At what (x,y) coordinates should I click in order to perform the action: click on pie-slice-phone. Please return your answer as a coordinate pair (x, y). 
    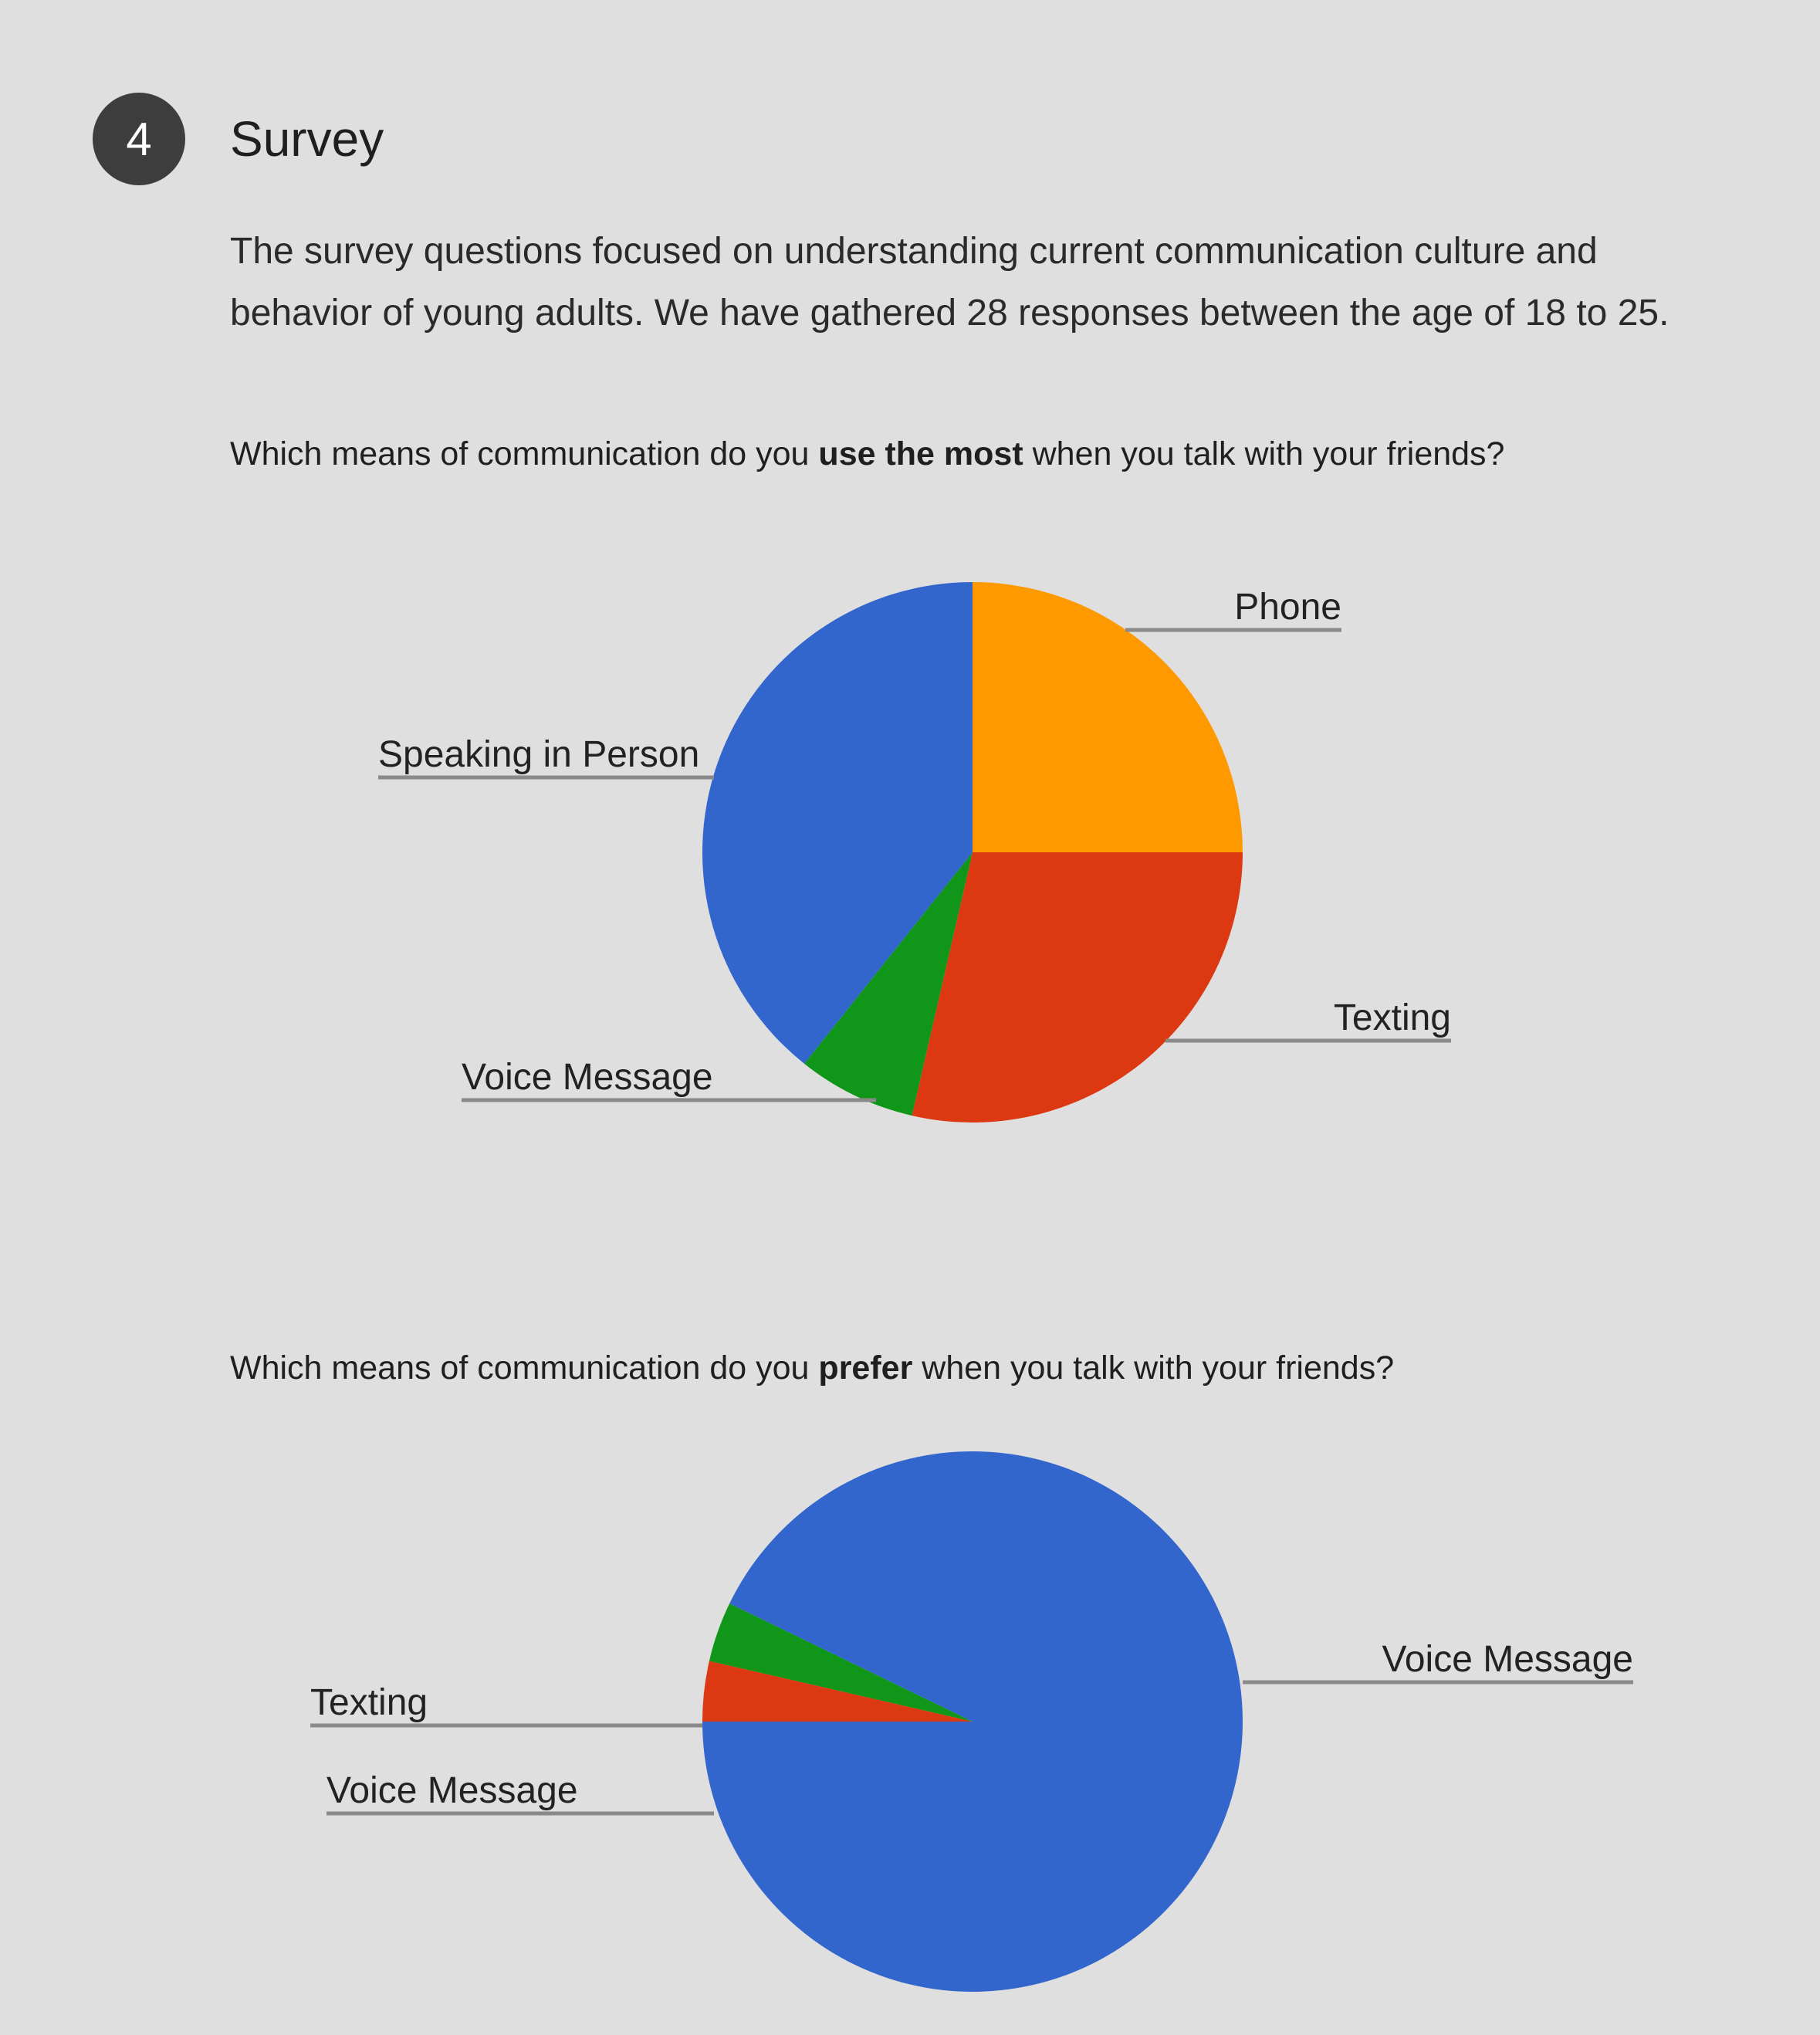
    Looking at the image, I should click on (1108, 717).